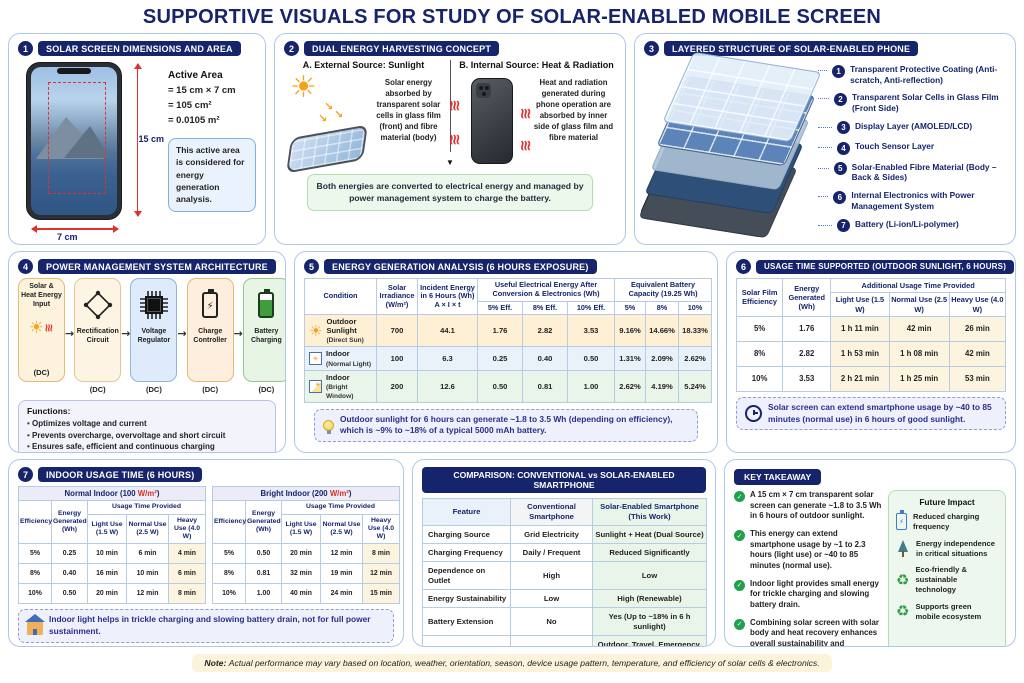 The width and height of the screenshot is (1024, 683). I want to click on flow-block-rectification: Rectification Circuit (DC), so click(98, 336).